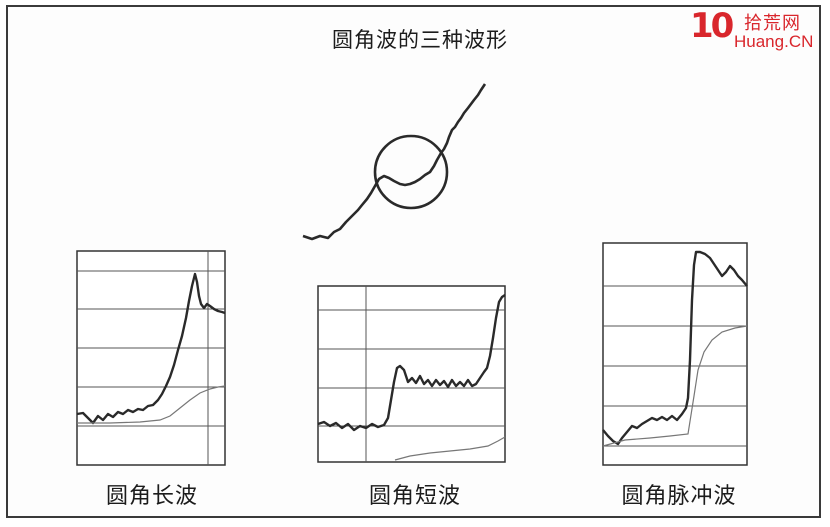 This screenshot has height=527, width=830. I want to click on chart-pulse-average-line, so click(675, 386).